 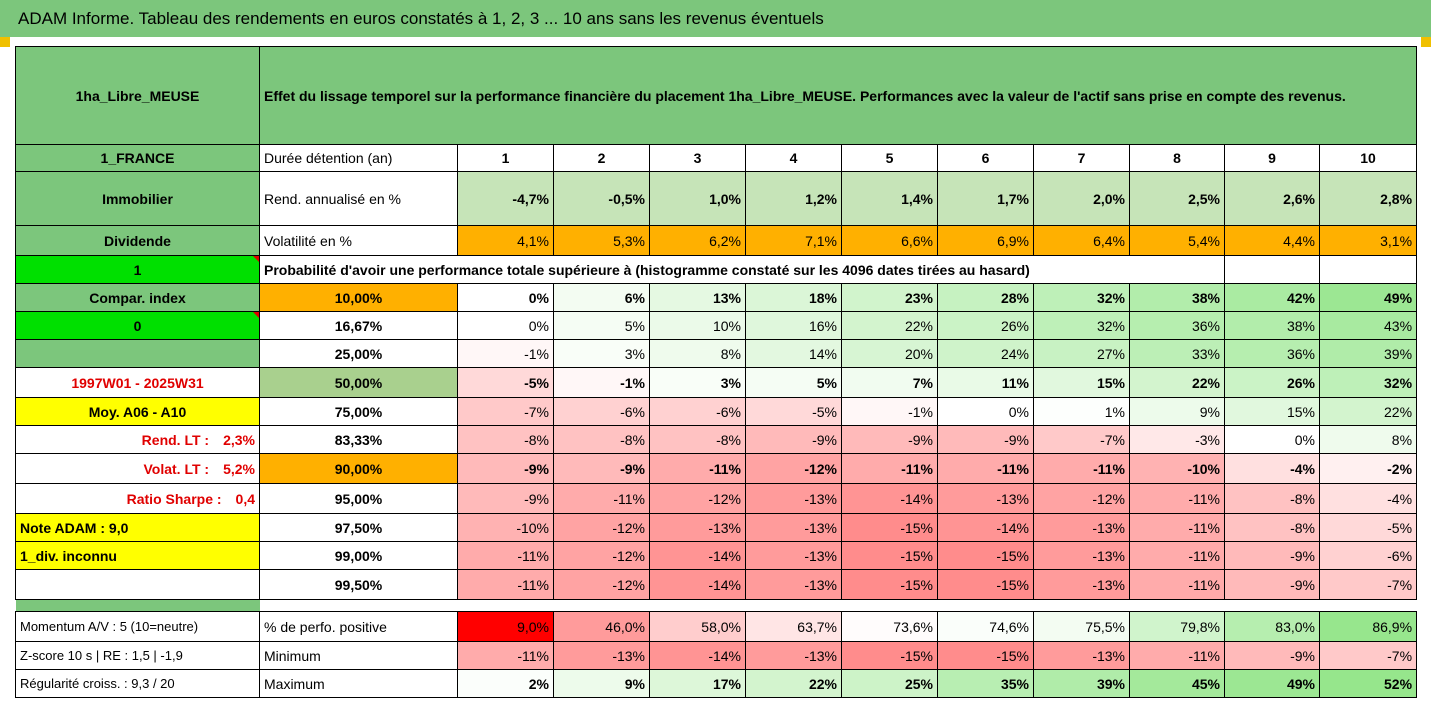 I want to click on volatility-value: 7,1%, so click(x=793, y=240).